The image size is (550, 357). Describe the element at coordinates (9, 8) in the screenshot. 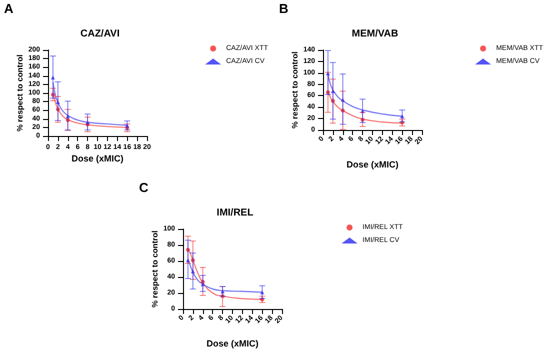

I see `text: A` at that location.